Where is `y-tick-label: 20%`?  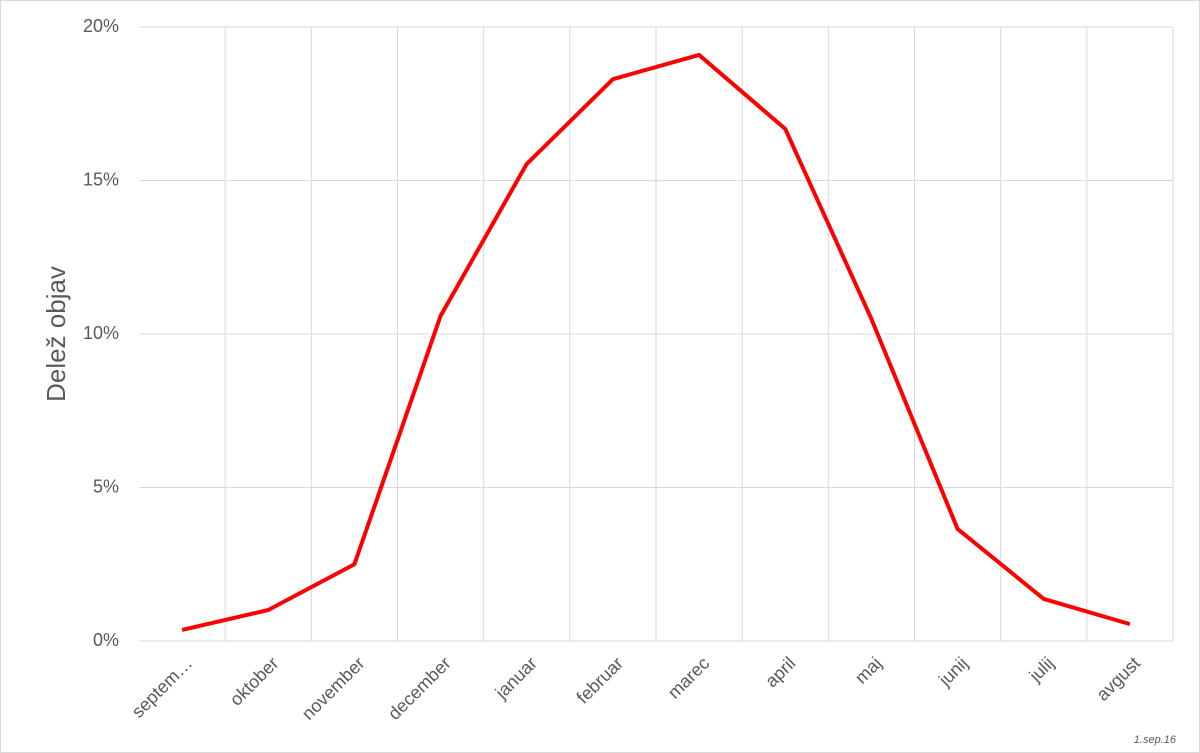 y-tick-label: 20% is located at coordinates (101, 26).